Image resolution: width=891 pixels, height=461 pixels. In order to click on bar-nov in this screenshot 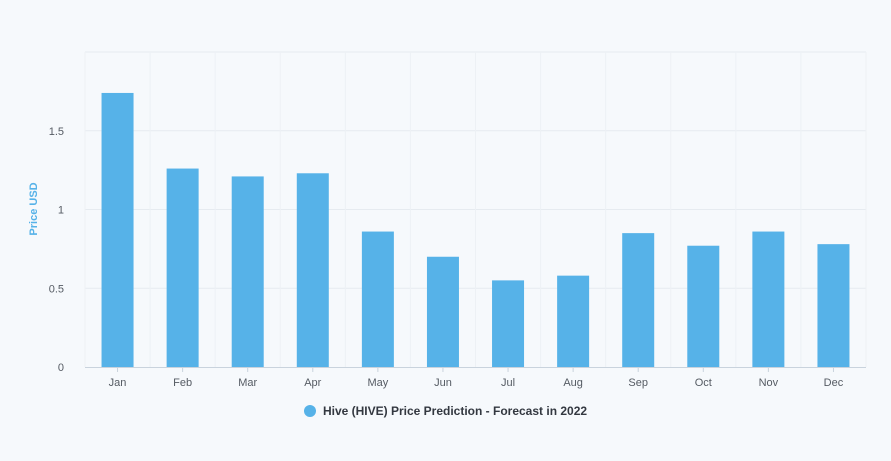, I will do `click(768, 299)`.